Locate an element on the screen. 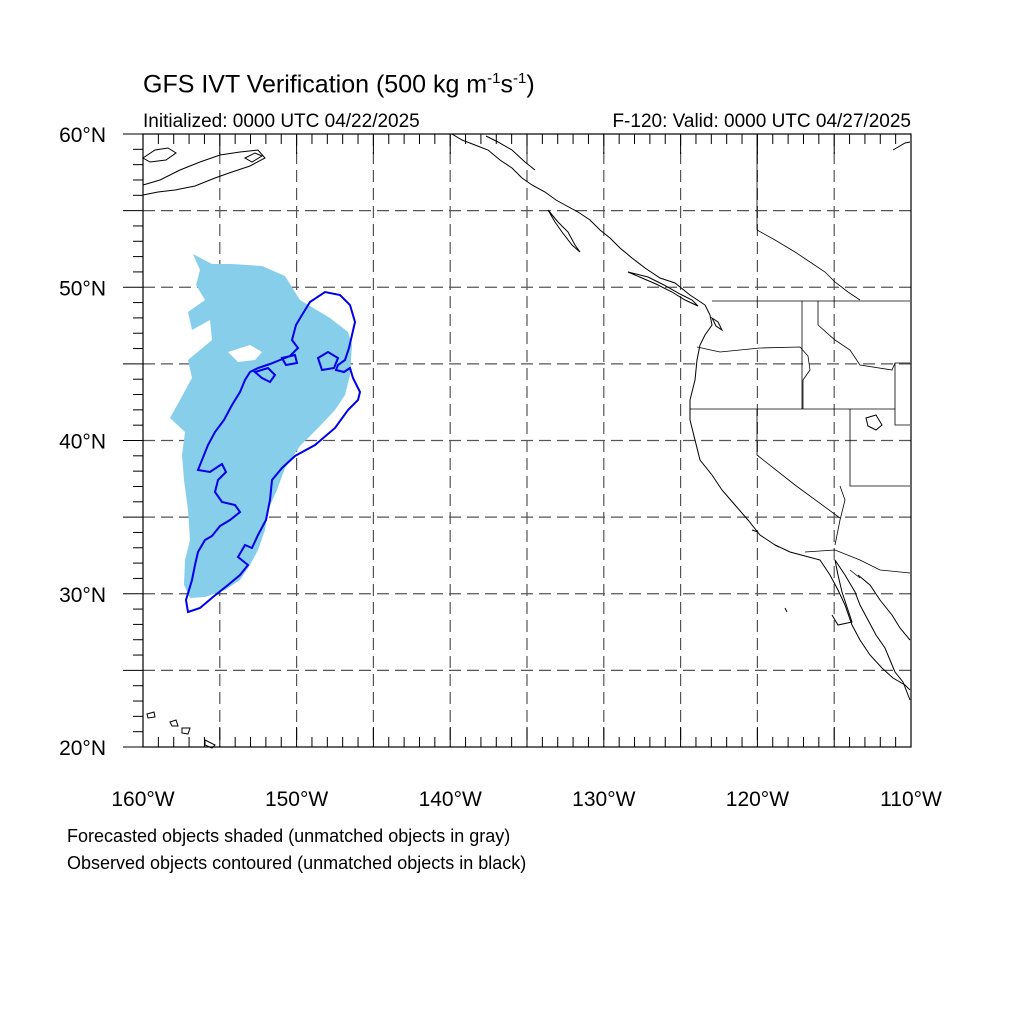  valid-time: F-120: Valid: 0000 UTC 04/27/2025 is located at coordinates (761, 121).